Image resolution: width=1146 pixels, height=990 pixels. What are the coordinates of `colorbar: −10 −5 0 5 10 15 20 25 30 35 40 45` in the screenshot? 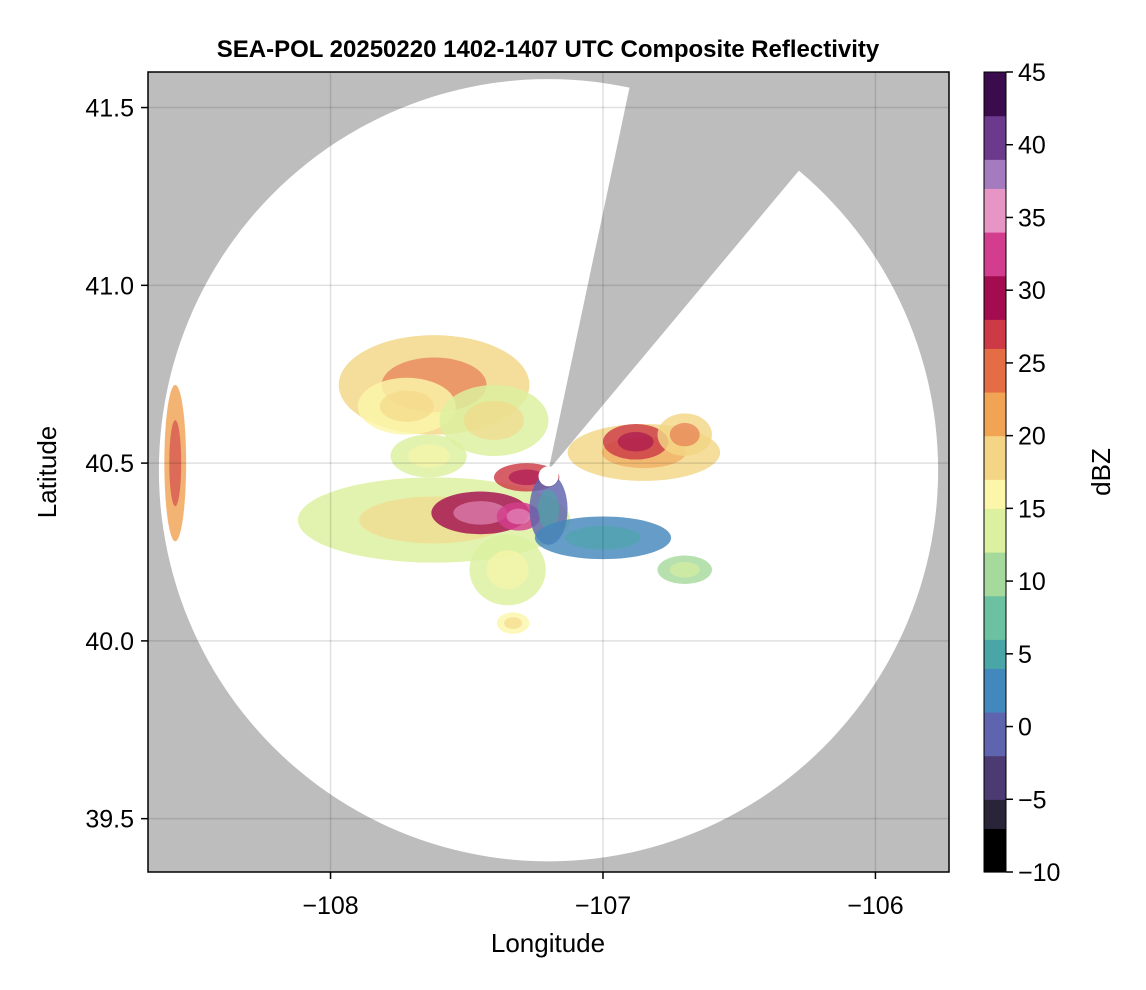 It's located at (1021, 473).